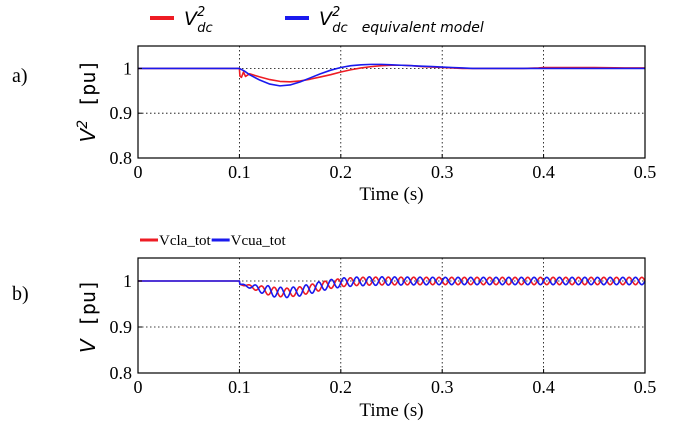  Describe the element at coordinates (401, 20) in the screenshot. I see `legend-label: V2 dc equivalent model` at that location.